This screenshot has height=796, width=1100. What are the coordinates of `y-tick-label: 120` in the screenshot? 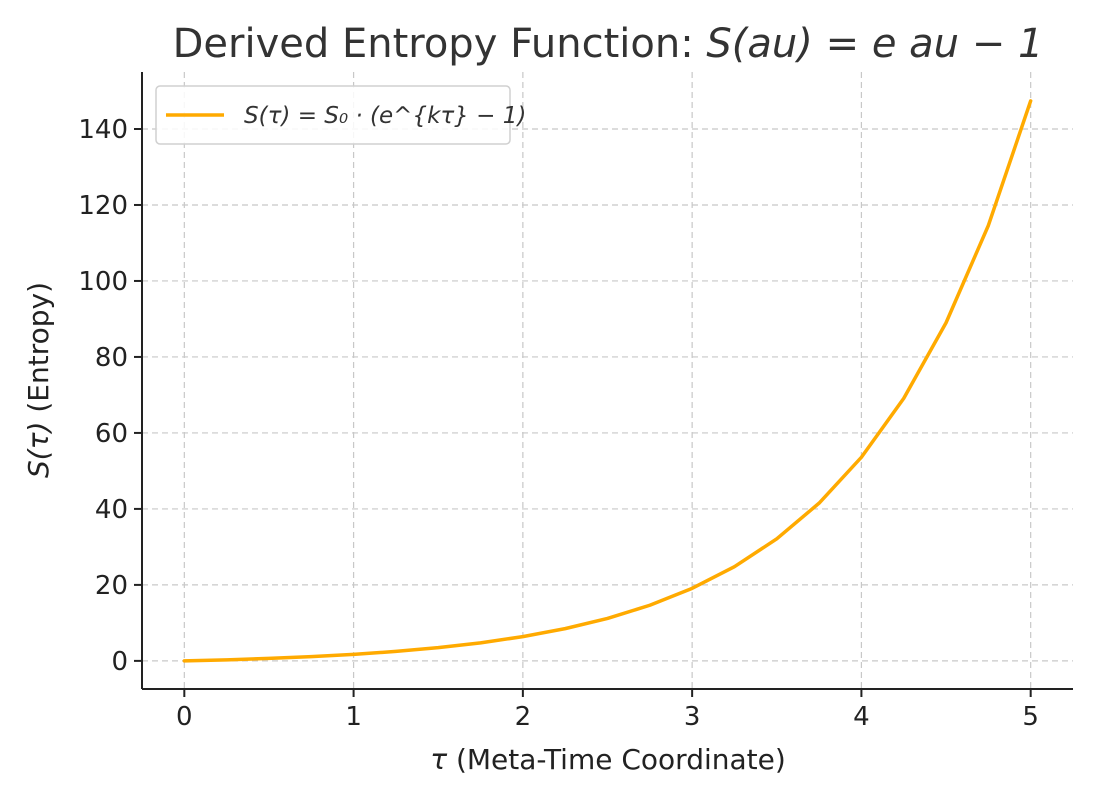 It's located at (103, 206).